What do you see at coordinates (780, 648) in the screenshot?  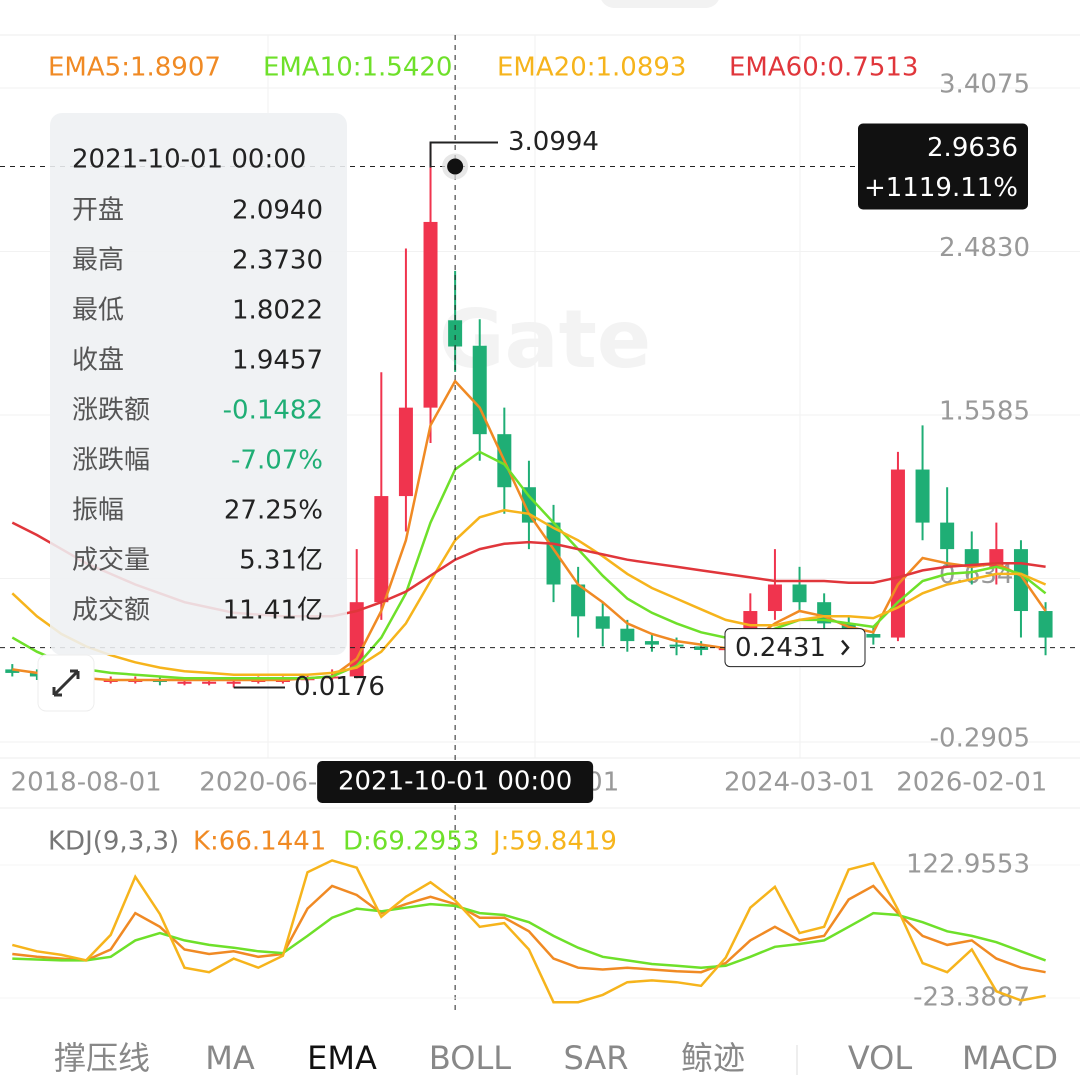 I see `last-price-label: 0.2431` at bounding box center [780, 648].